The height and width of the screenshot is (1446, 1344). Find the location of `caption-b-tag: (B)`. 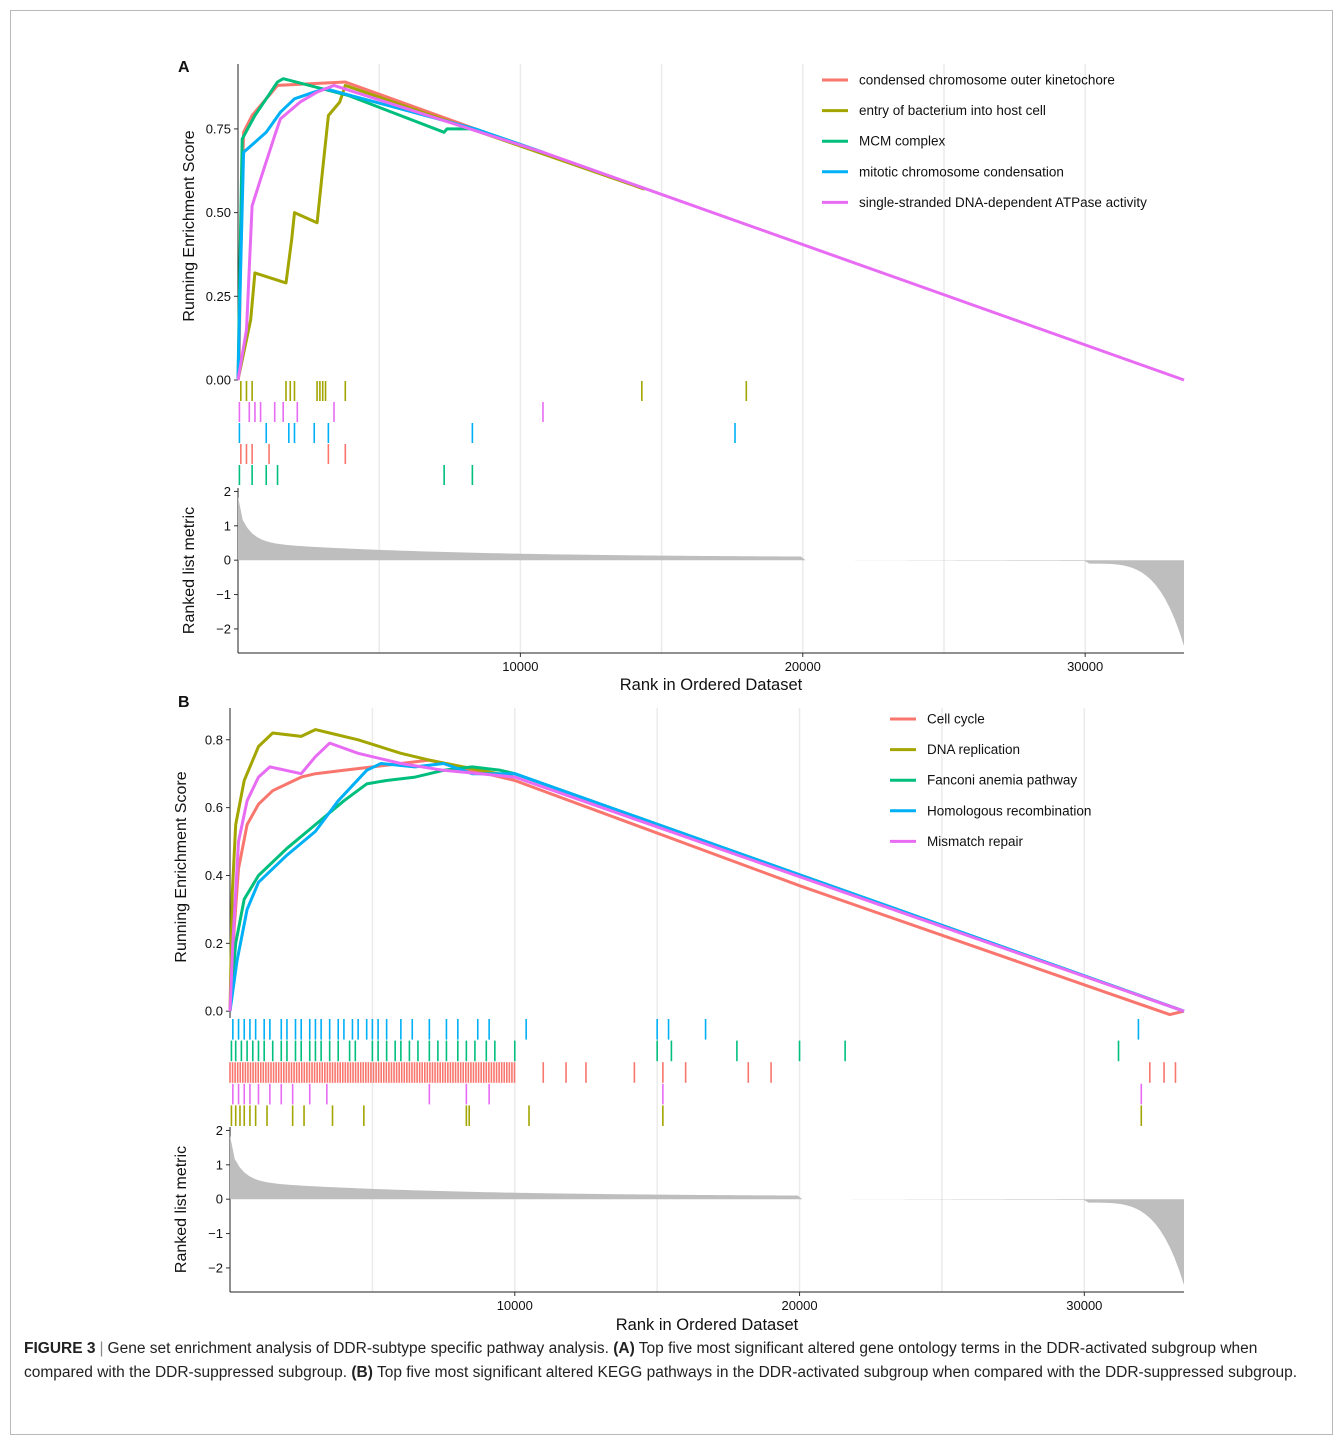

caption-b-tag: (B) is located at coordinates (362, 1372).